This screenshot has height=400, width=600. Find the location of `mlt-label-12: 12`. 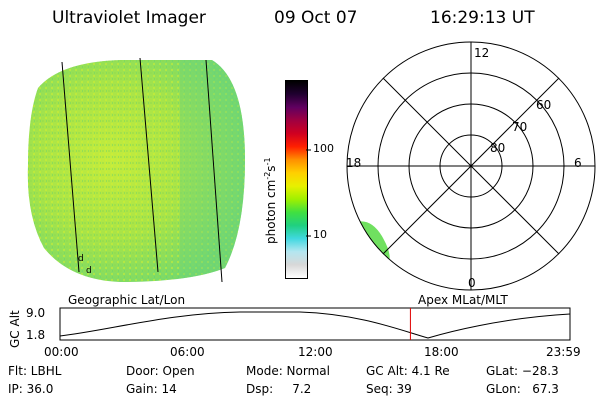

mlt-label-12: 12 is located at coordinates (482, 53).